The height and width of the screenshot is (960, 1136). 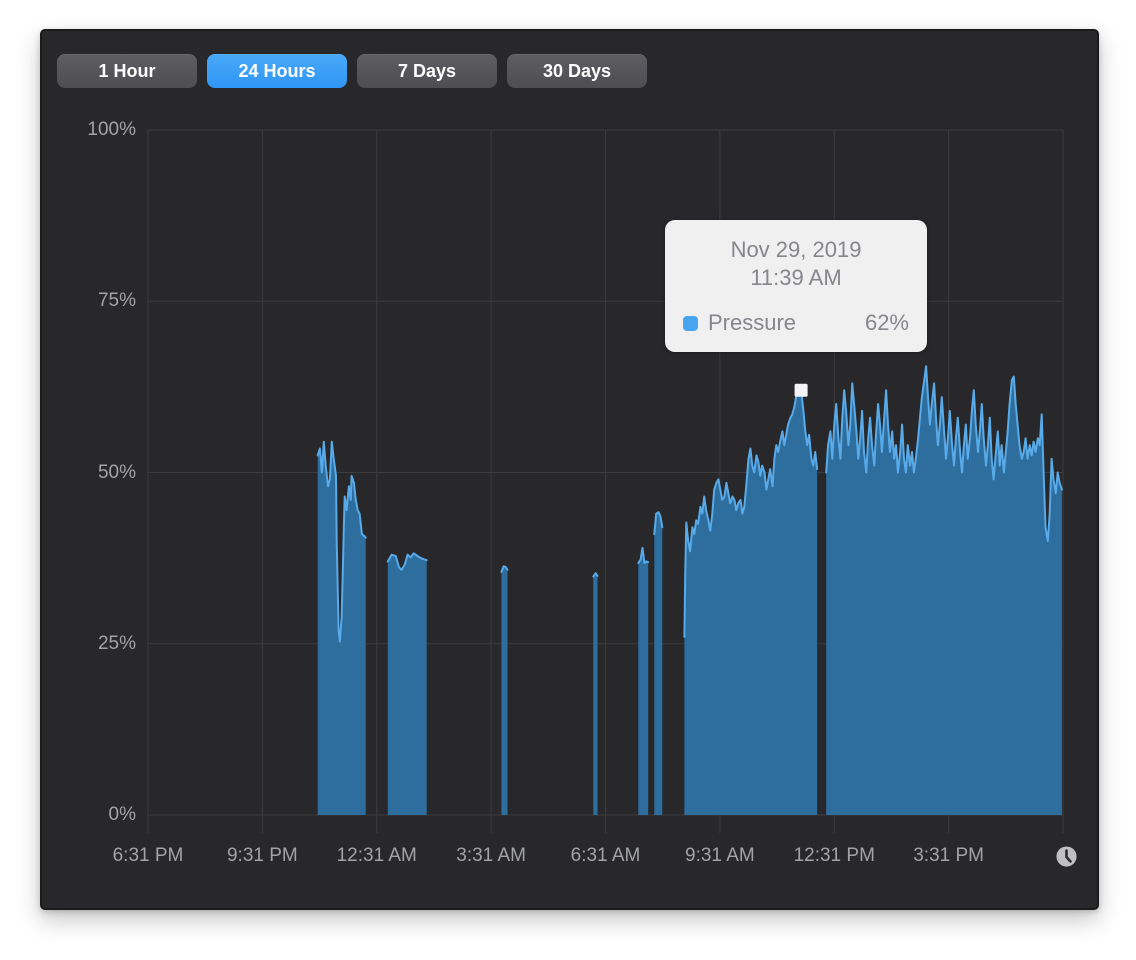 I want to click on clock-icon, so click(x=1066, y=856).